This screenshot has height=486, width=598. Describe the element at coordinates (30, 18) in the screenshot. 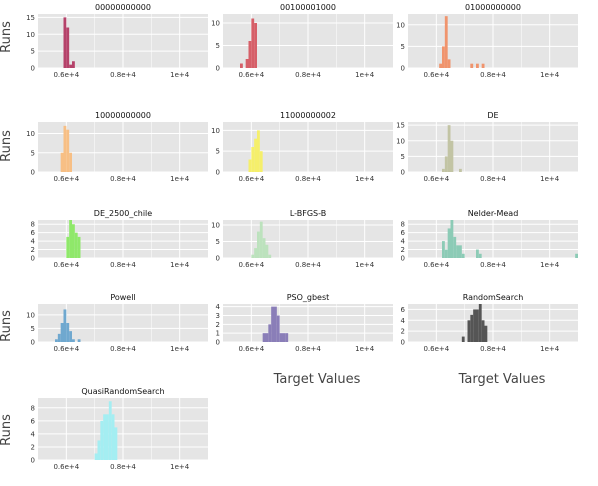

I see `y-tick-label: 15` at that location.